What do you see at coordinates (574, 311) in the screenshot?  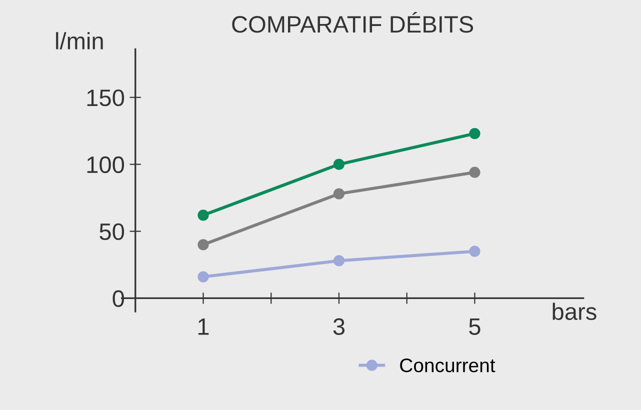 I see `x-axis-title: bars` at bounding box center [574, 311].